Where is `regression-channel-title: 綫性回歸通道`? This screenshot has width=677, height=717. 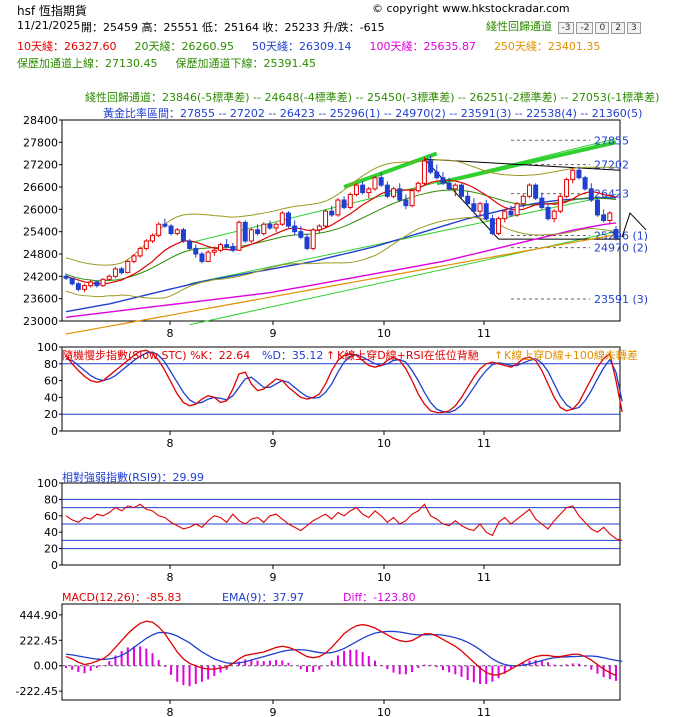
regression-channel-title: 綫性回歸通道 is located at coordinates (519, 26).